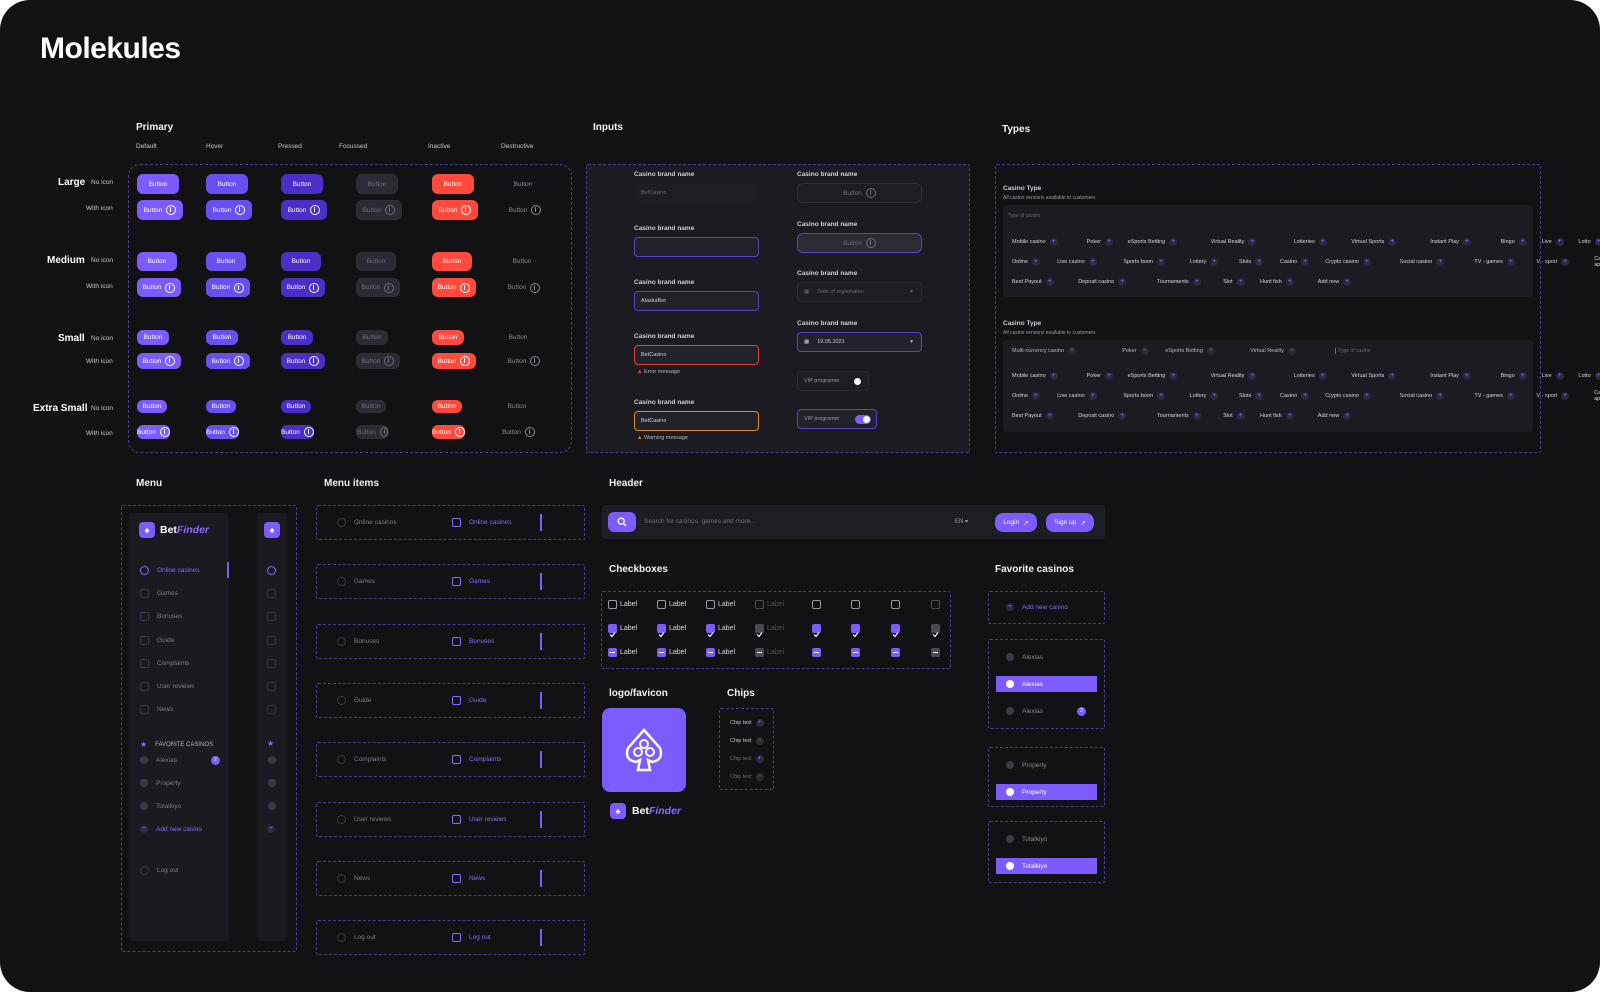 The height and width of the screenshot is (992, 1600). Describe the element at coordinates (271, 663) in the screenshot. I see `complaints-icon` at that location.